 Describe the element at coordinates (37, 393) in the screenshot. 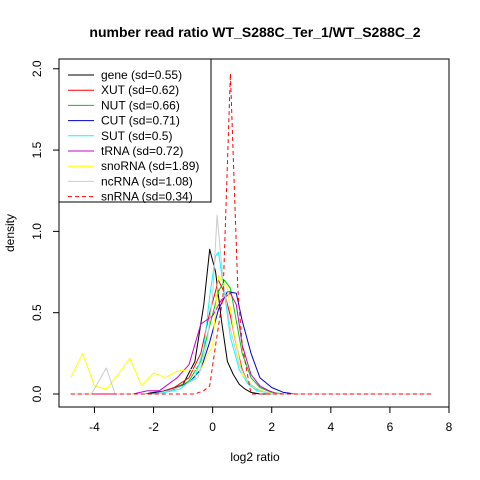

I see `y-tick-label-0: 0.0` at that location.